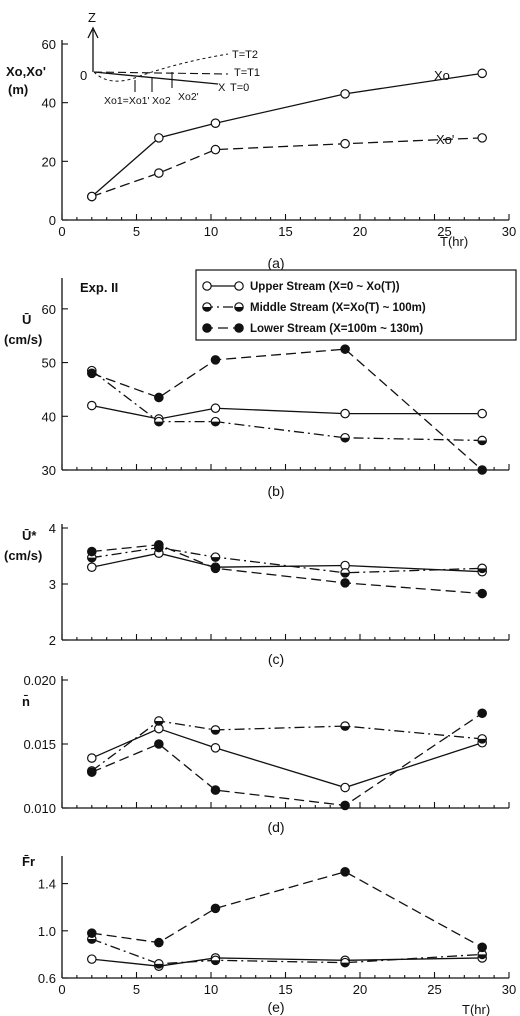 The image size is (520, 1016). I want to click on panel-c-series-2-point-1-shape, so click(159, 544).